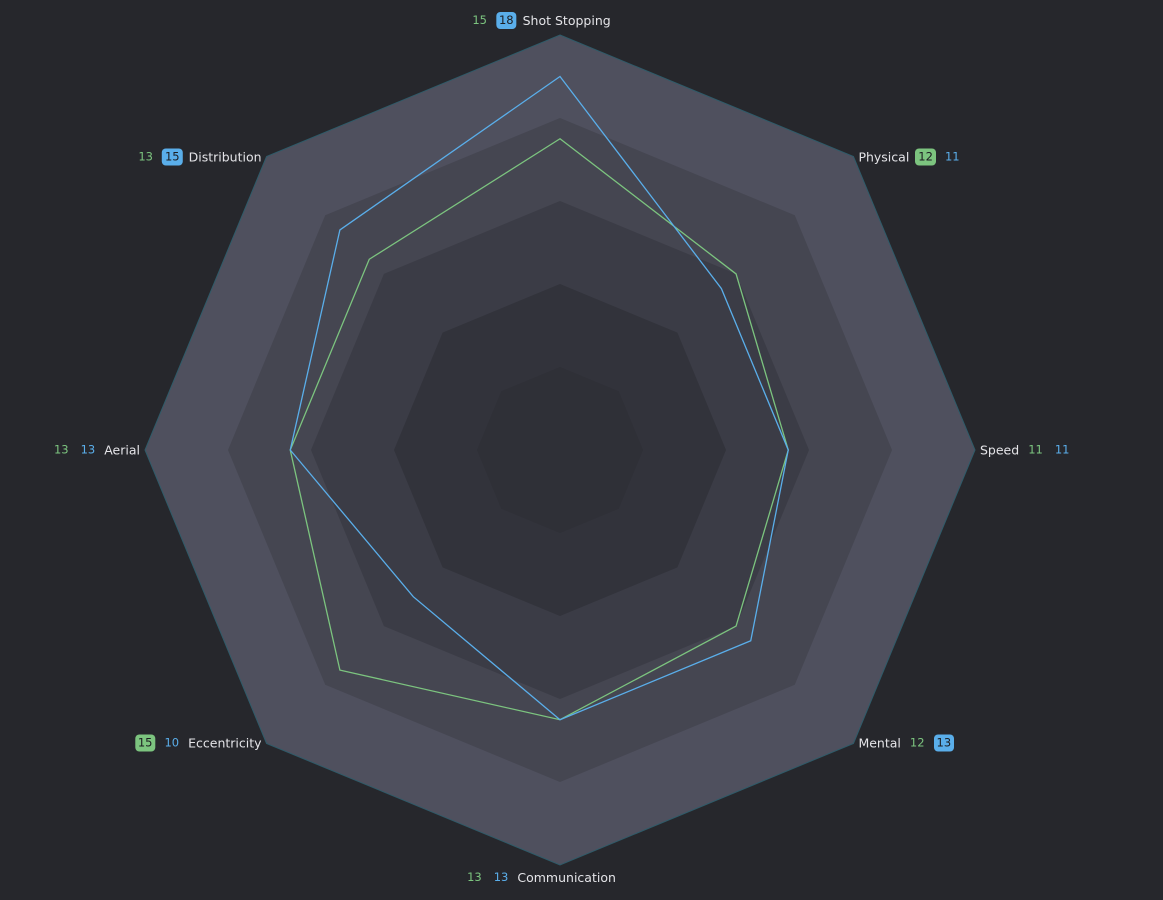 The height and width of the screenshot is (900, 1163). Describe the element at coordinates (1000, 450) in the screenshot. I see `category-name: Speed` at that location.